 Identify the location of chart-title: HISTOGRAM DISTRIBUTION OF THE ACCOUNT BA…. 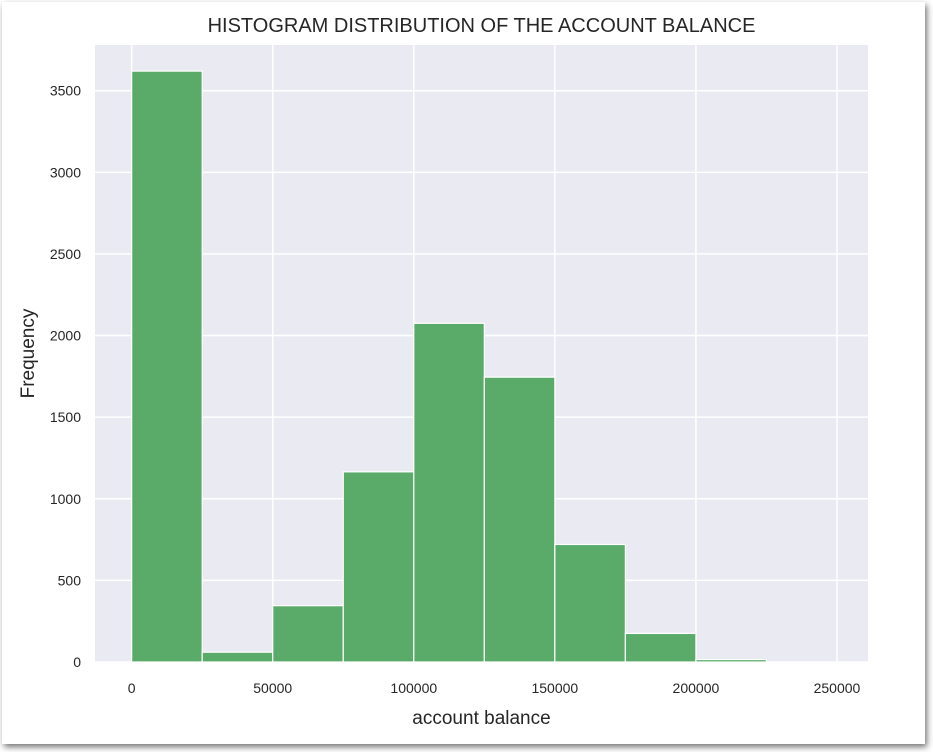
(482, 26).